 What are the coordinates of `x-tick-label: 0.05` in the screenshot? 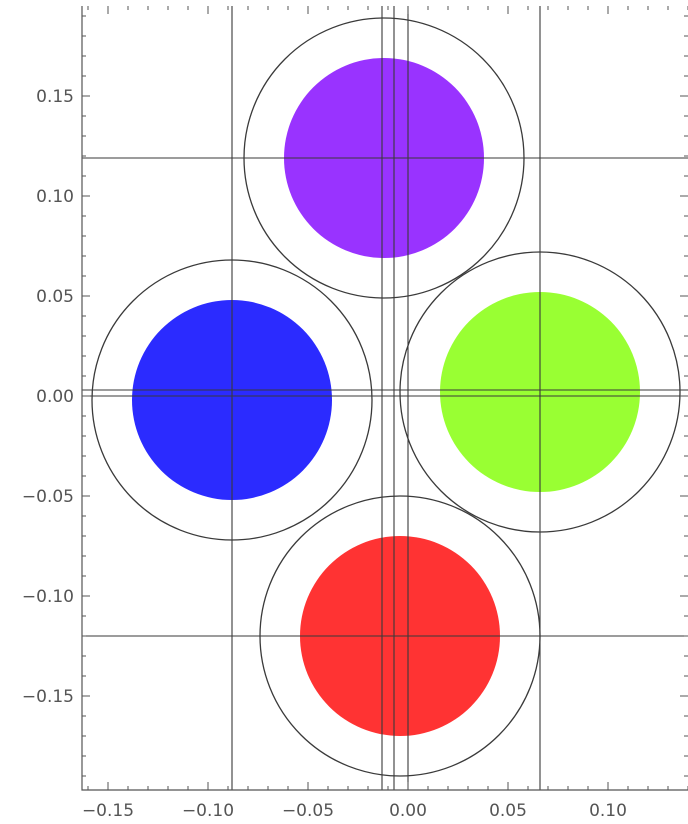 It's located at (508, 811).